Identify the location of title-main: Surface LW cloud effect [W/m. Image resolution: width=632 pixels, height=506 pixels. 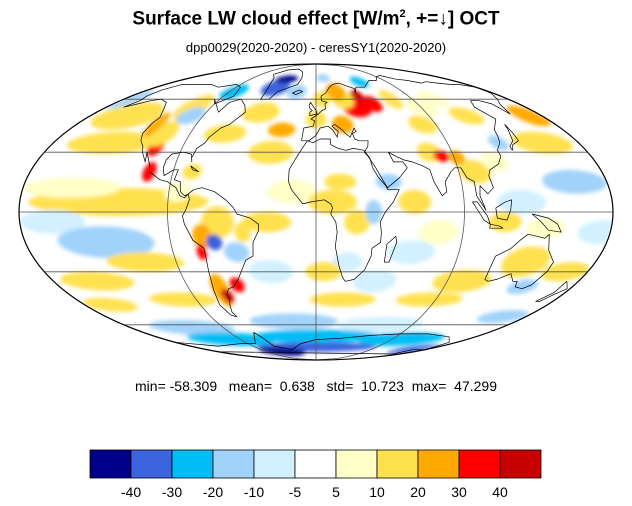
(266, 19).